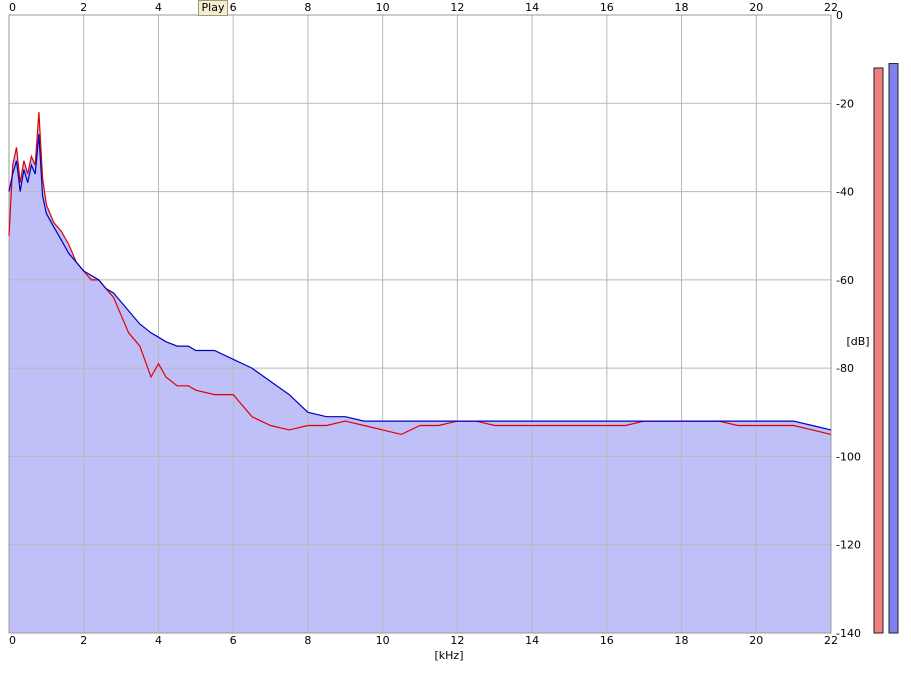 Image resolution: width=911 pixels, height=675 pixels. What do you see at coordinates (457, 7) in the screenshot?
I see `x-tick-label-top: 12` at bounding box center [457, 7].